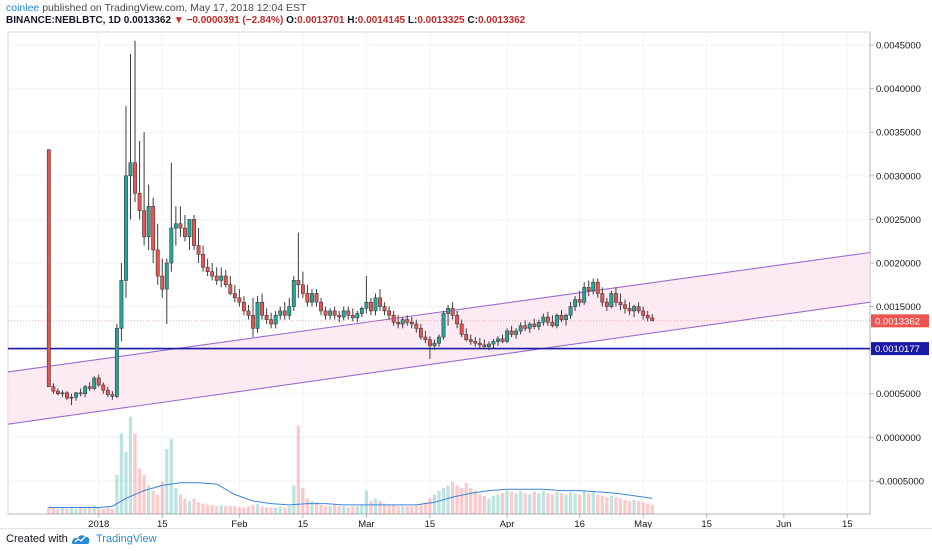  What do you see at coordinates (898, 263) in the screenshot?
I see `y-tick-label: 0.0020000` at bounding box center [898, 263].